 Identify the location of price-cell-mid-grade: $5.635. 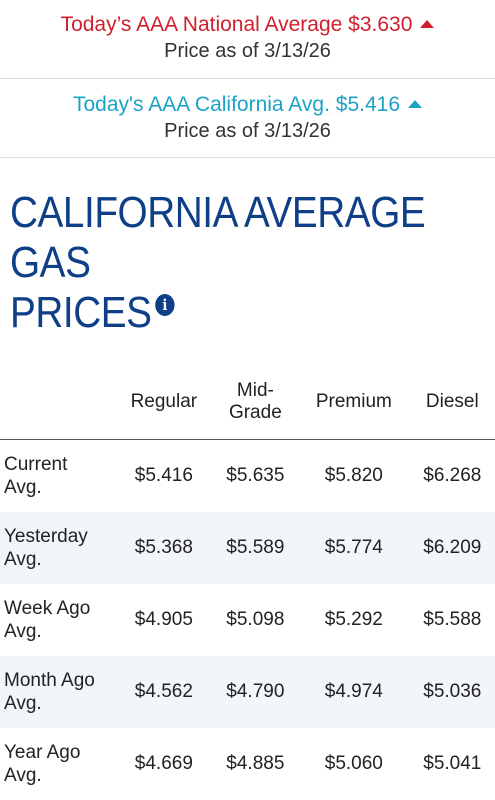
(255, 475).